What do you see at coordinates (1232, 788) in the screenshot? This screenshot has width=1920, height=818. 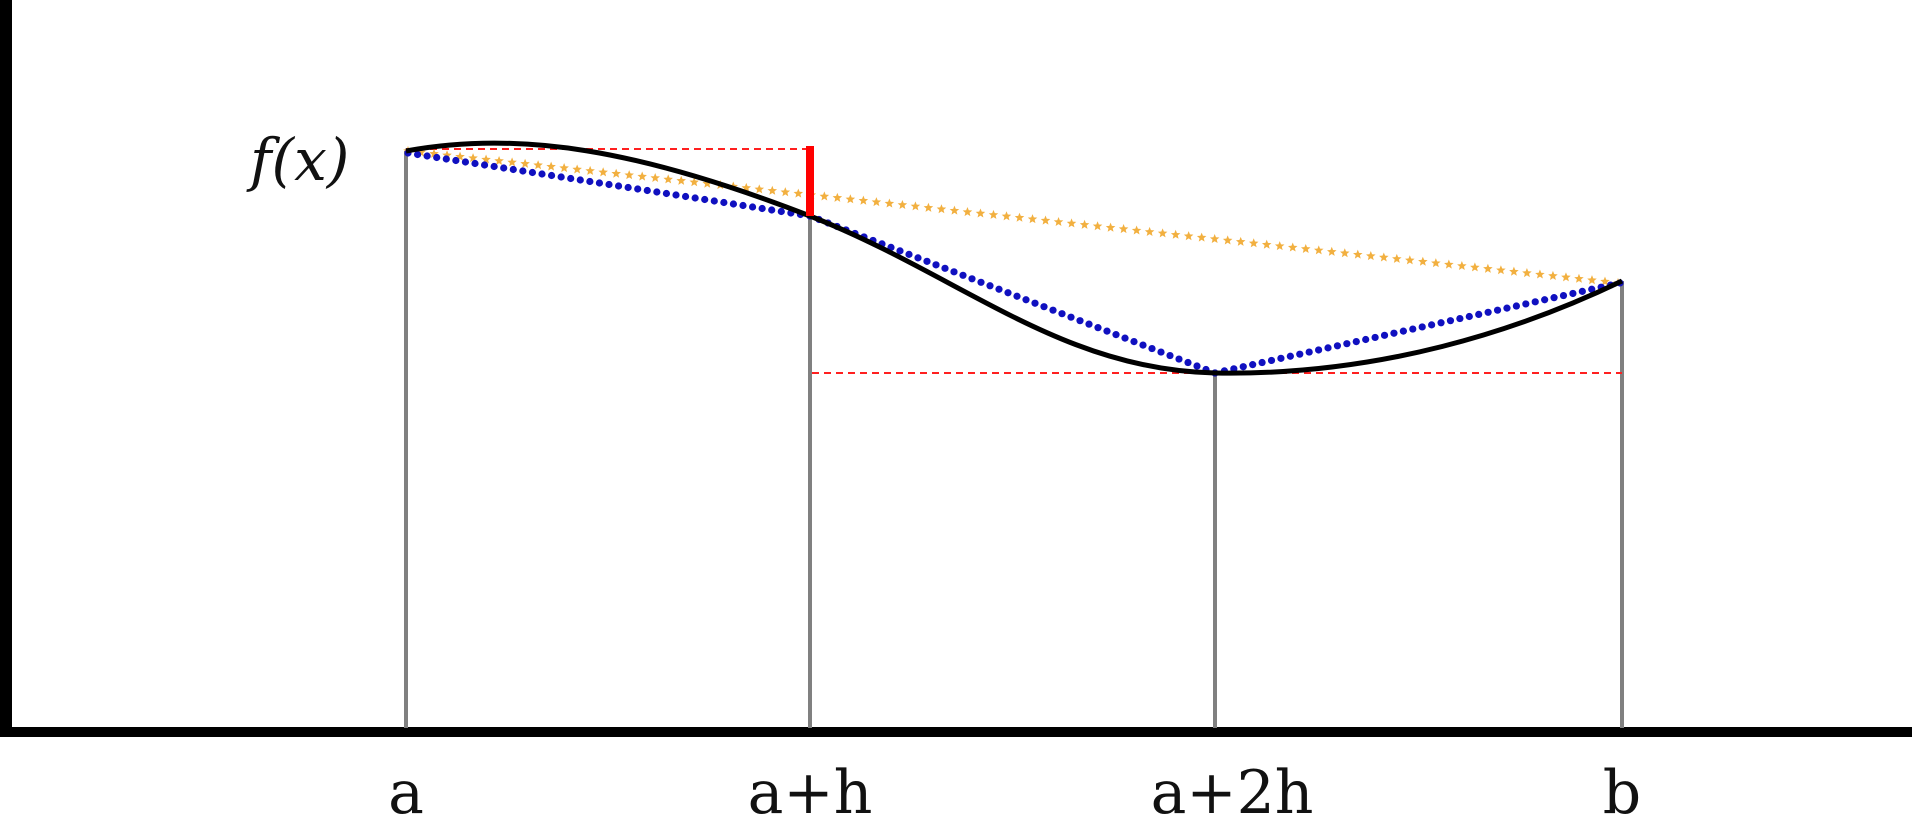 I see `tick-label-a-plus-2h: a+2h` at bounding box center [1232, 788].